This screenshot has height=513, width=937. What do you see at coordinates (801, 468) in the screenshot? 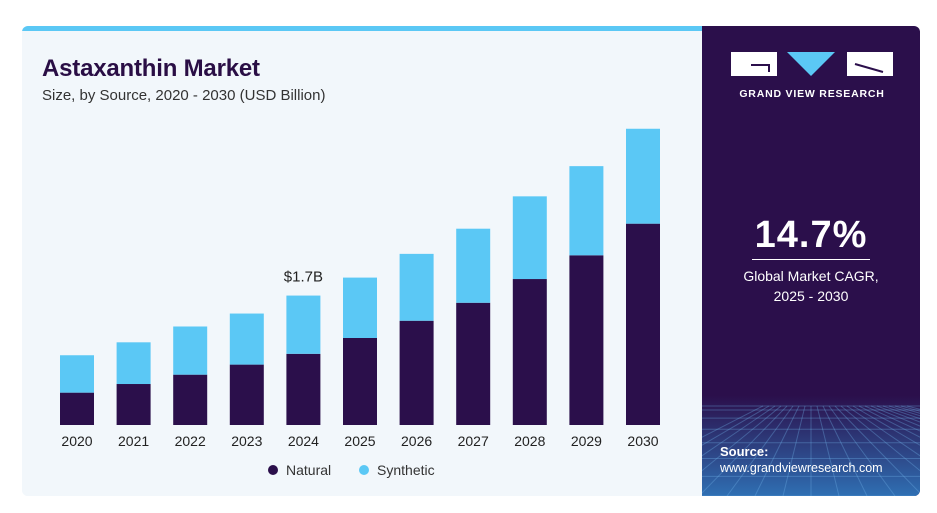
I see `source-link: www.grandviewresearch.com` at bounding box center [801, 468].